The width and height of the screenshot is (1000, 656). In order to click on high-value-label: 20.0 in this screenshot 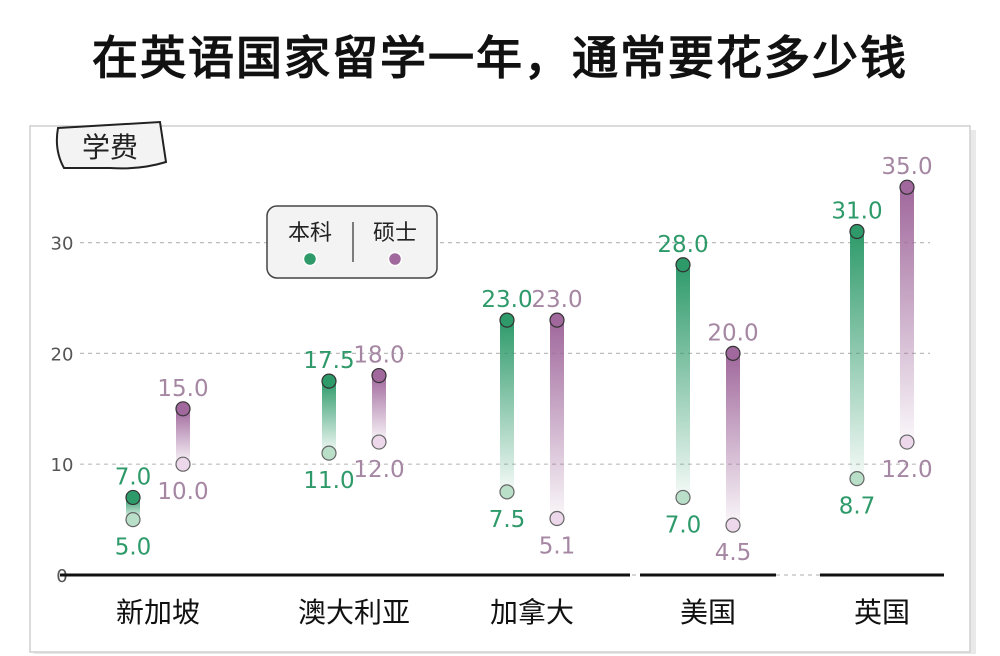, I will do `click(732, 333)`.